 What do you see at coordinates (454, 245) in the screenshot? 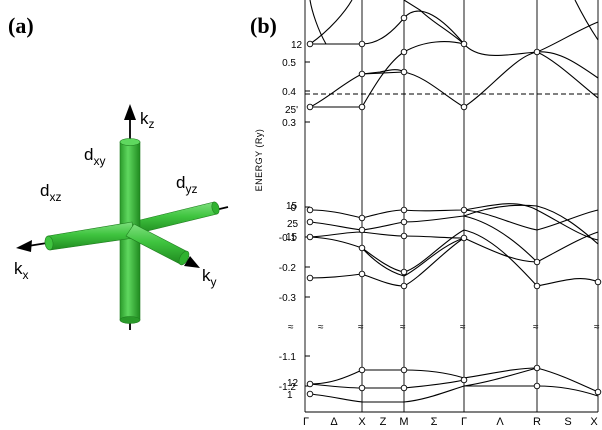
I see `middle-bands` at bounding box center [454, 245].